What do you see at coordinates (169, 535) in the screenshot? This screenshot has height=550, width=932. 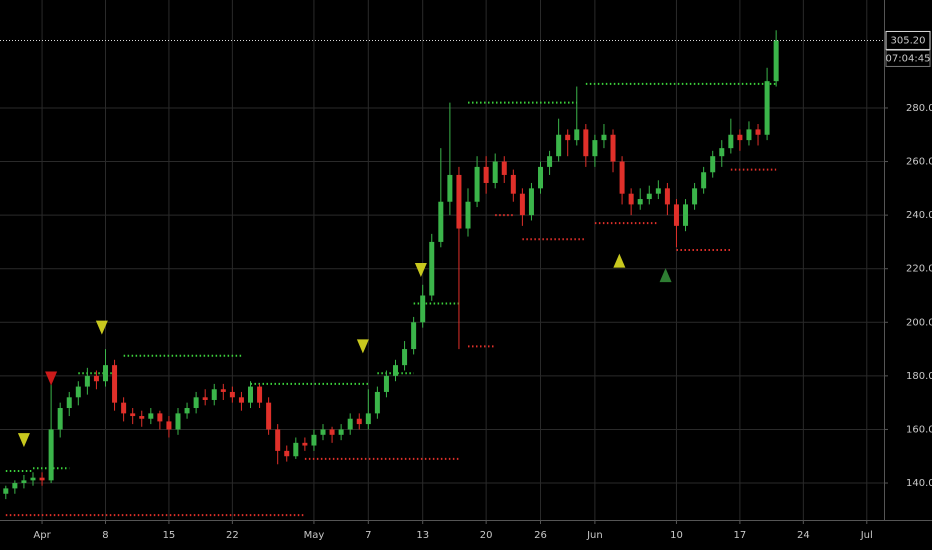 I see `x-tick-label: 15` at bounding box center [169, 535].